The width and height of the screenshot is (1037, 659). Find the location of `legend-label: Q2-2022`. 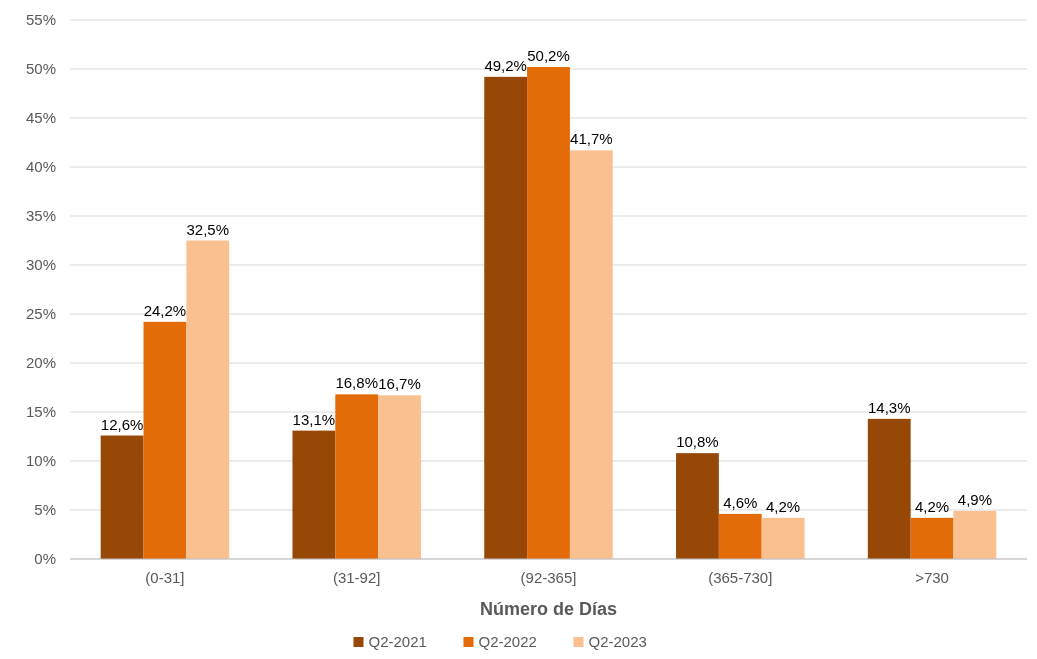

legend-label: Q2-2022 is located at coordinates (507, 641).